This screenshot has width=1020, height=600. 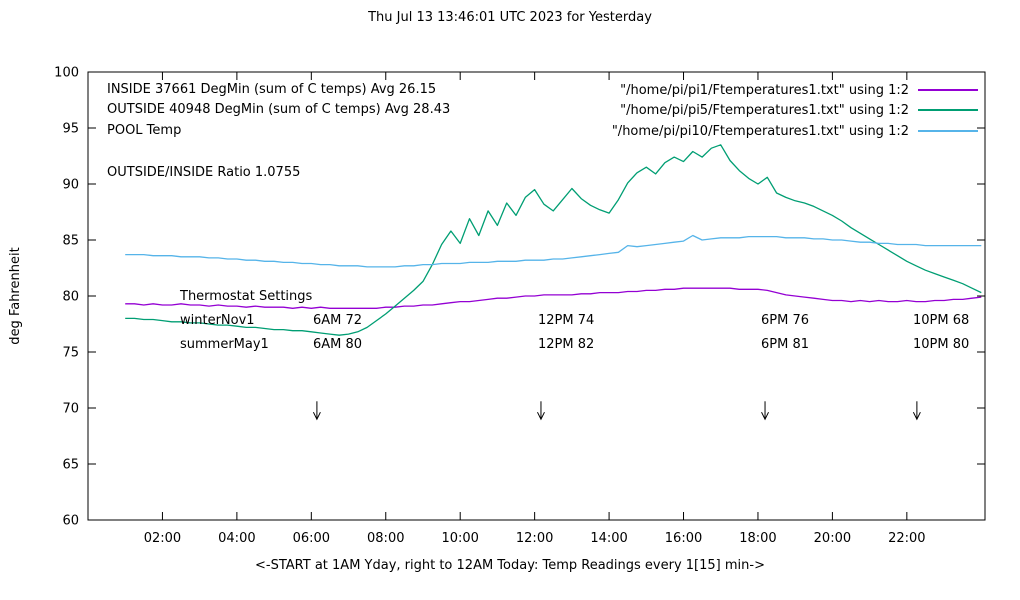 What do you see at coordinates (832, 538) in the screenshot?
I see `x-tick-label: 20:00` at bounding box center [832, 538].